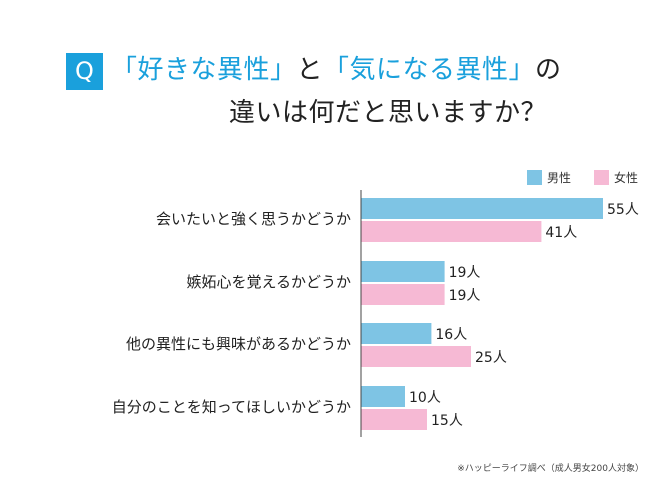 This screenshot has height=480, width=666. I want to click on source-footnote: ※ハッピーライフ調べ（成人男女200人対象）, so click(550, 469).